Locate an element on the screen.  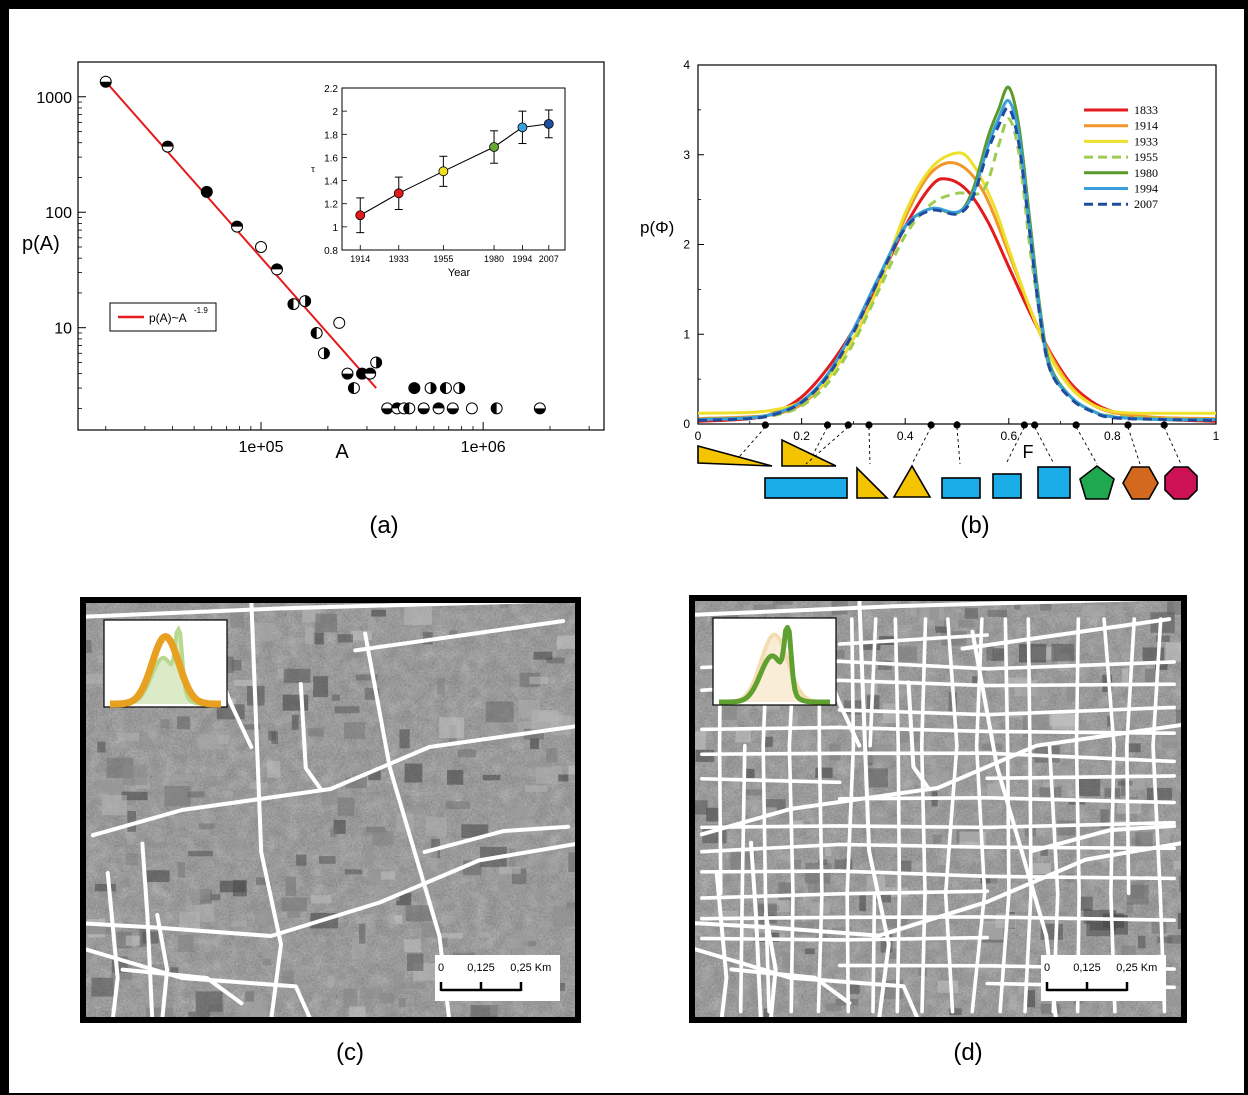
panel-a-ytick-label: 1000 is located at coordinates (54, 98).